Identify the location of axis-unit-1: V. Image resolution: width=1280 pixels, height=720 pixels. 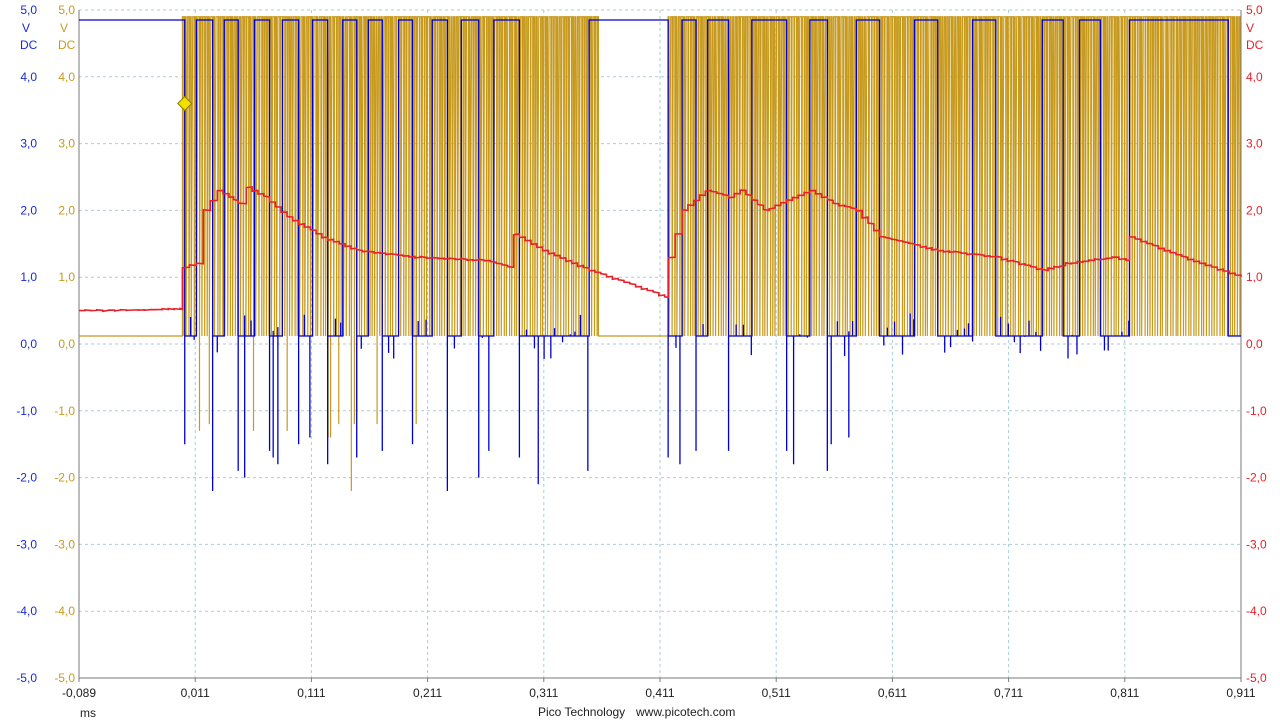
(64, 28).